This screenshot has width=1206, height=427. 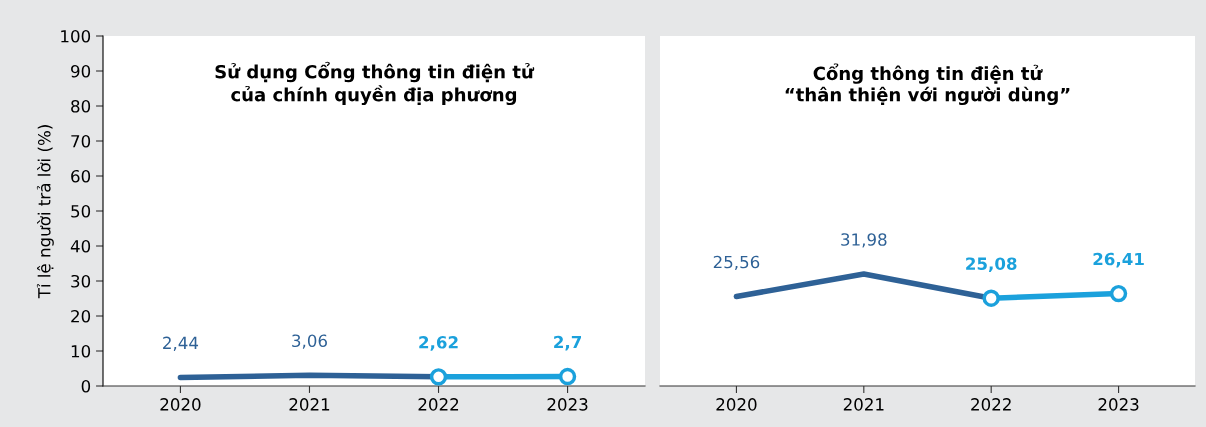 What do you see at coordinates (568, 343) in the screenshot?
I see `data-label: 2,7` at bounding box center [568, 343].